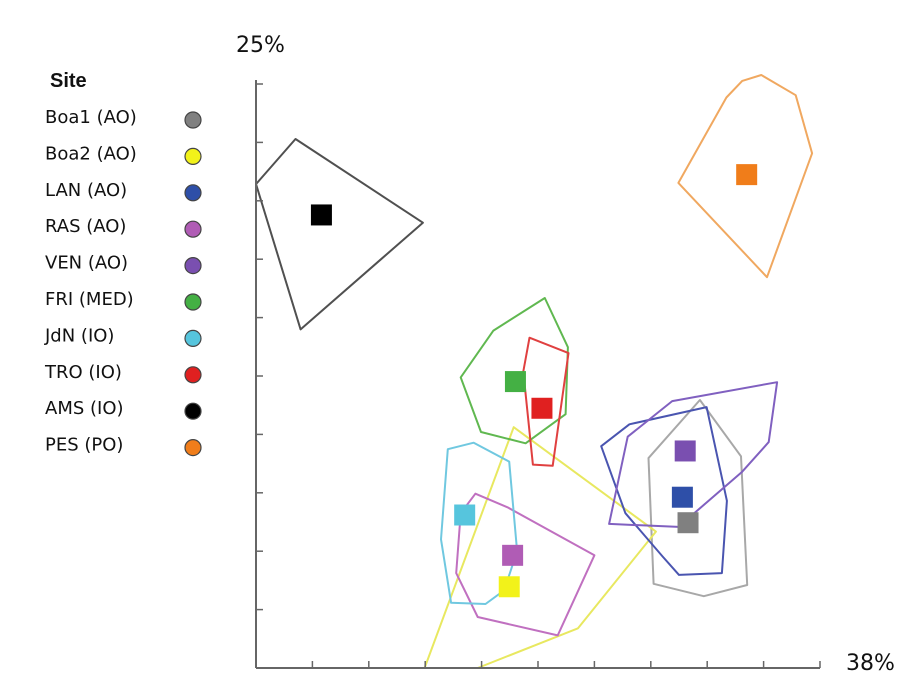 The image size is (906, 677). Describe the element at coordinates (513, 555) in the screenshot. I see `centroid-marker-ras-ao` at that location.